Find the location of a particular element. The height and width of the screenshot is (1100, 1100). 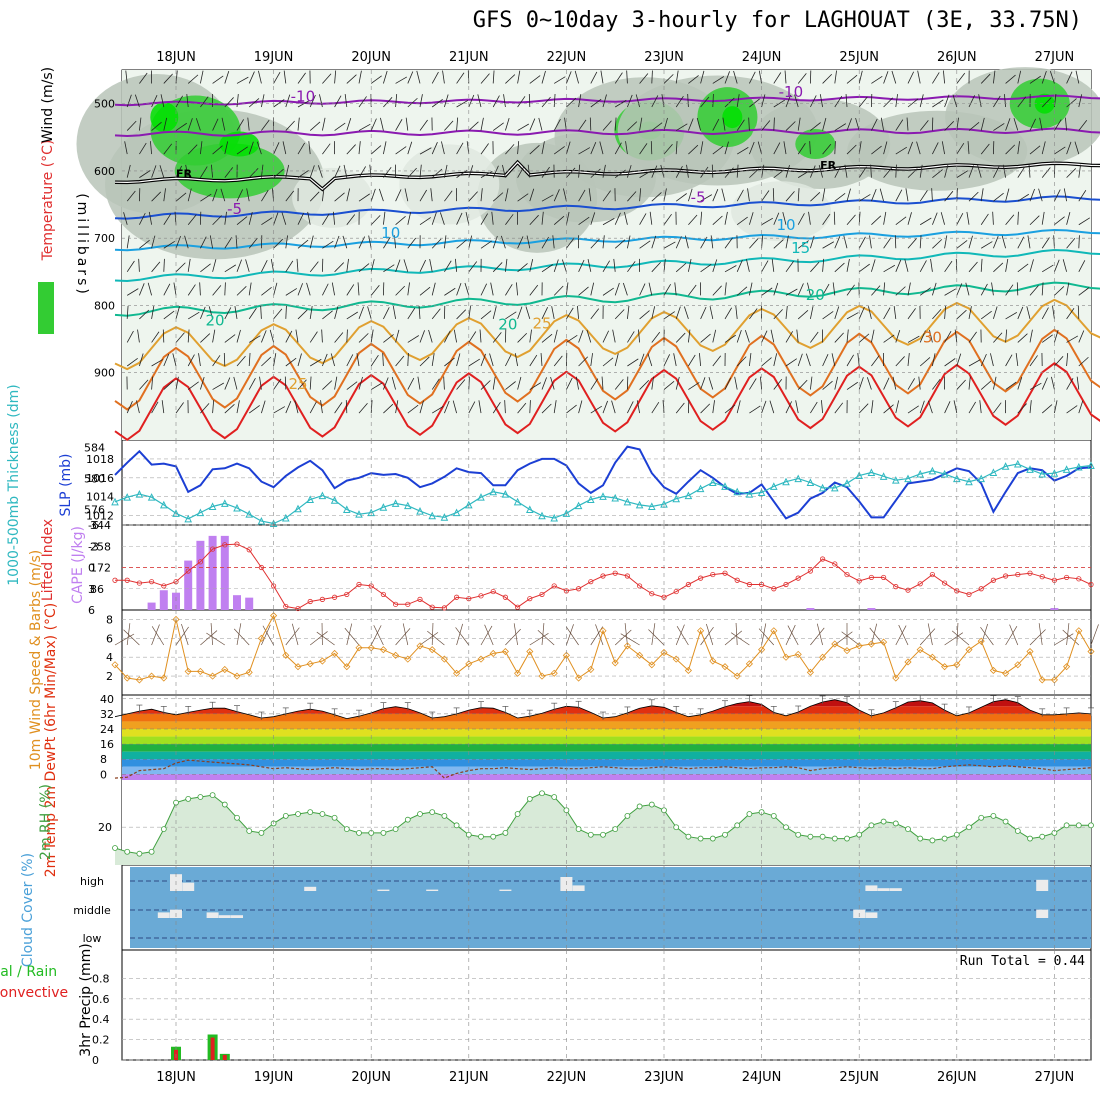

date-label-bottom: 24JUN is located at coordinates (762, 1077).